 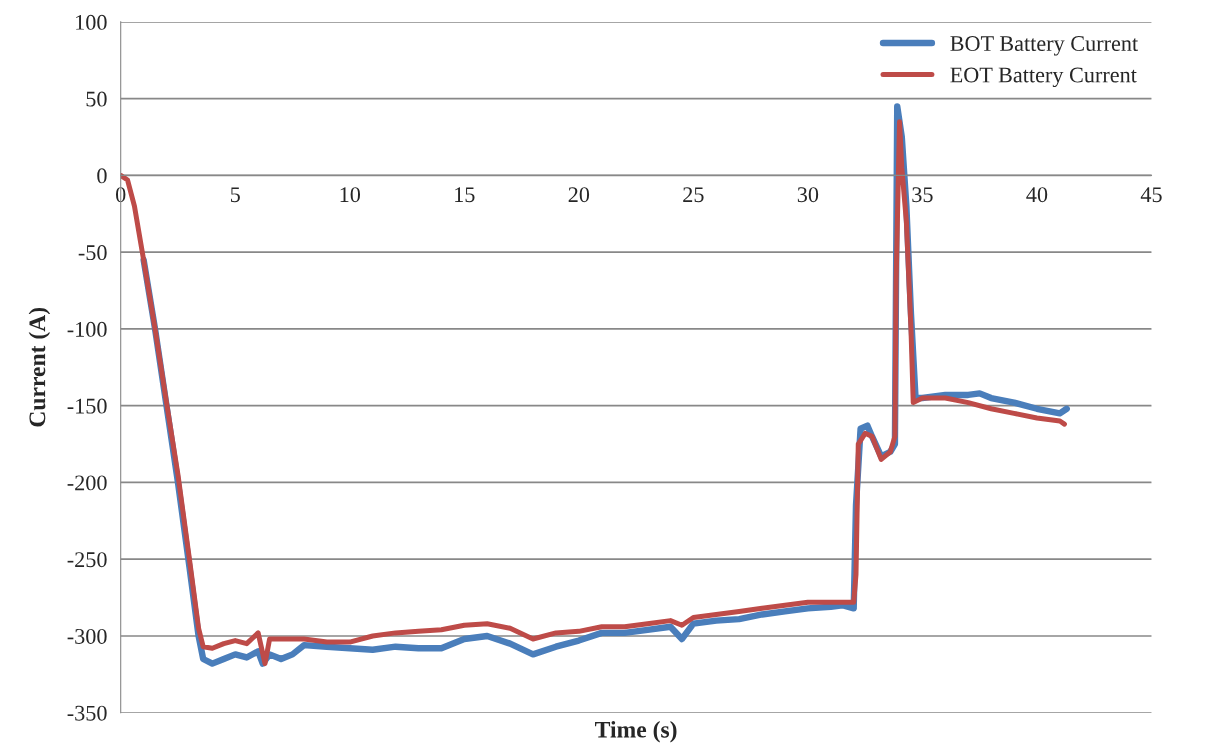 What do you see at coordinates (87, 406) in the screenshot?
I see `y-tick-label: -150` at bounding box center [87, 406].